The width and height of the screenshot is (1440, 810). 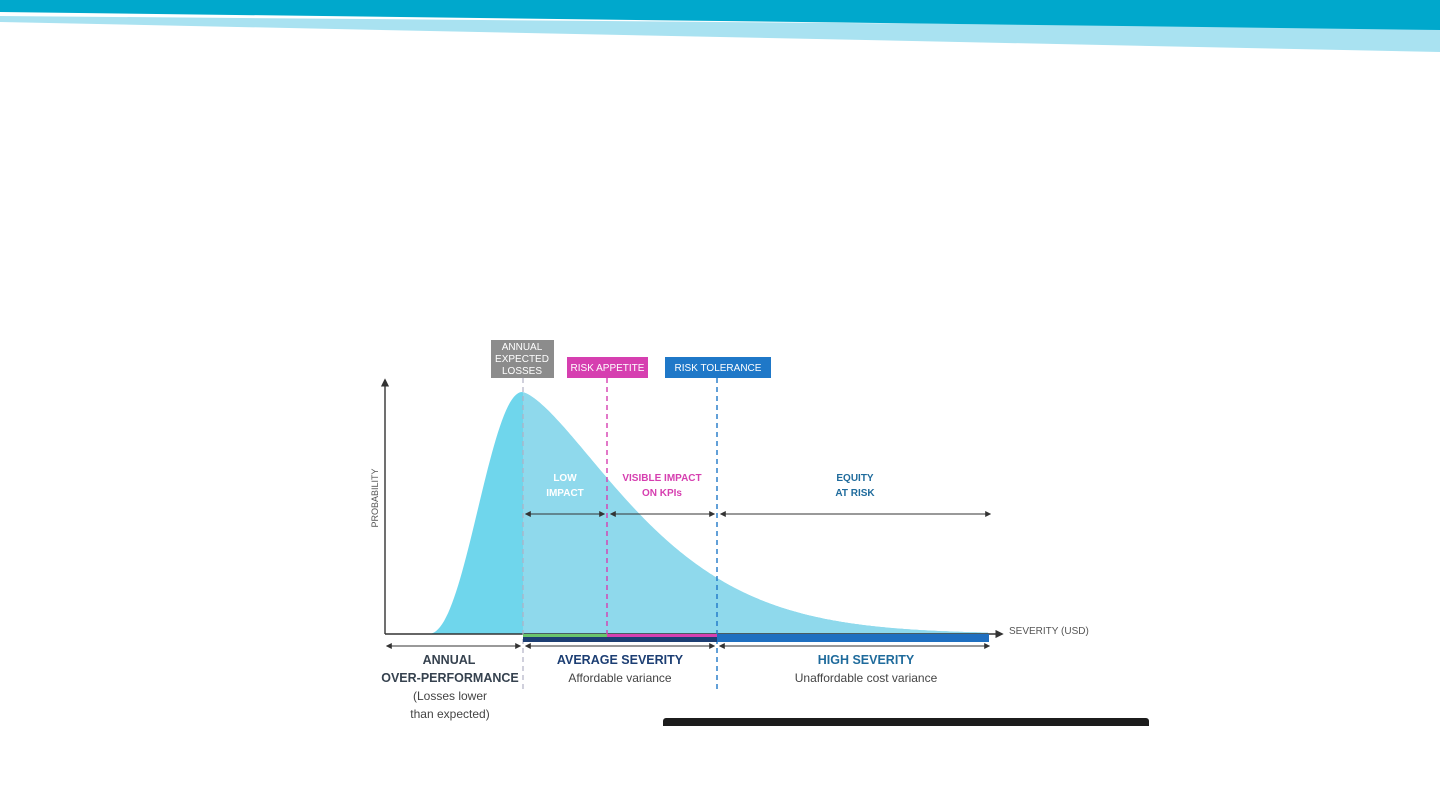 I want to click on risk-tolerance-marker: RISK TOLERANCE, so click(x=718, y=367).